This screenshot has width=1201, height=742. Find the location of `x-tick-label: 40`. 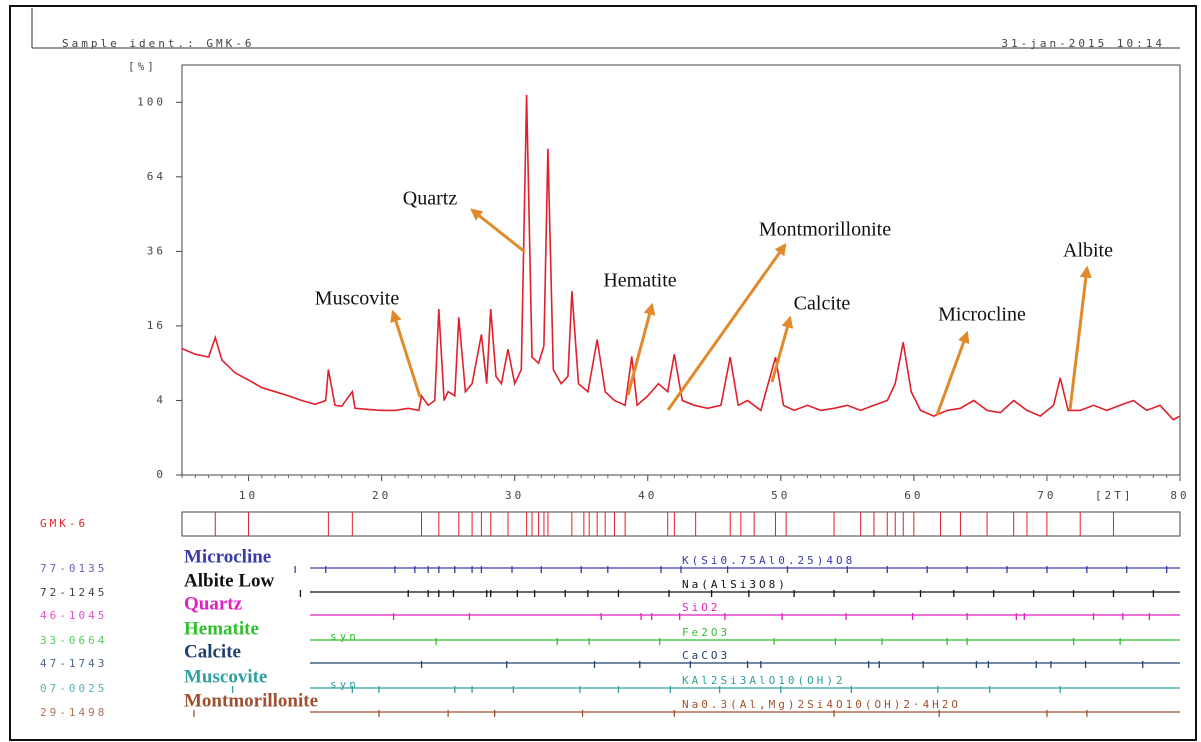

x-tick-label: 40 is located at coordinates (647, 495).